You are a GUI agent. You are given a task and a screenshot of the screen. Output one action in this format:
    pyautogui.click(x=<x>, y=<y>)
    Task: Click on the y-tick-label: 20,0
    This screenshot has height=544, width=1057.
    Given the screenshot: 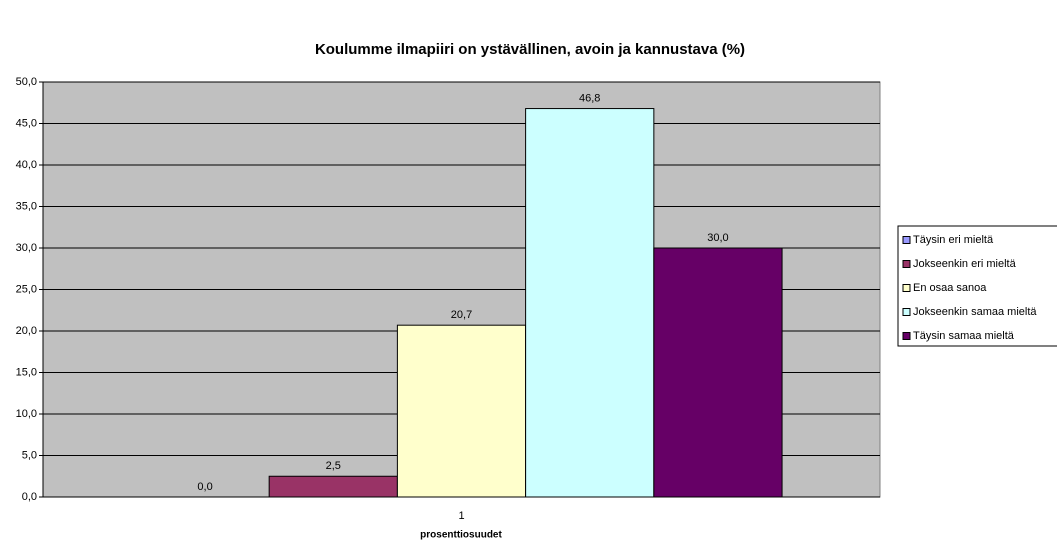 What is the action you would take?
    pyautogui.click(x=26, y=331)
    